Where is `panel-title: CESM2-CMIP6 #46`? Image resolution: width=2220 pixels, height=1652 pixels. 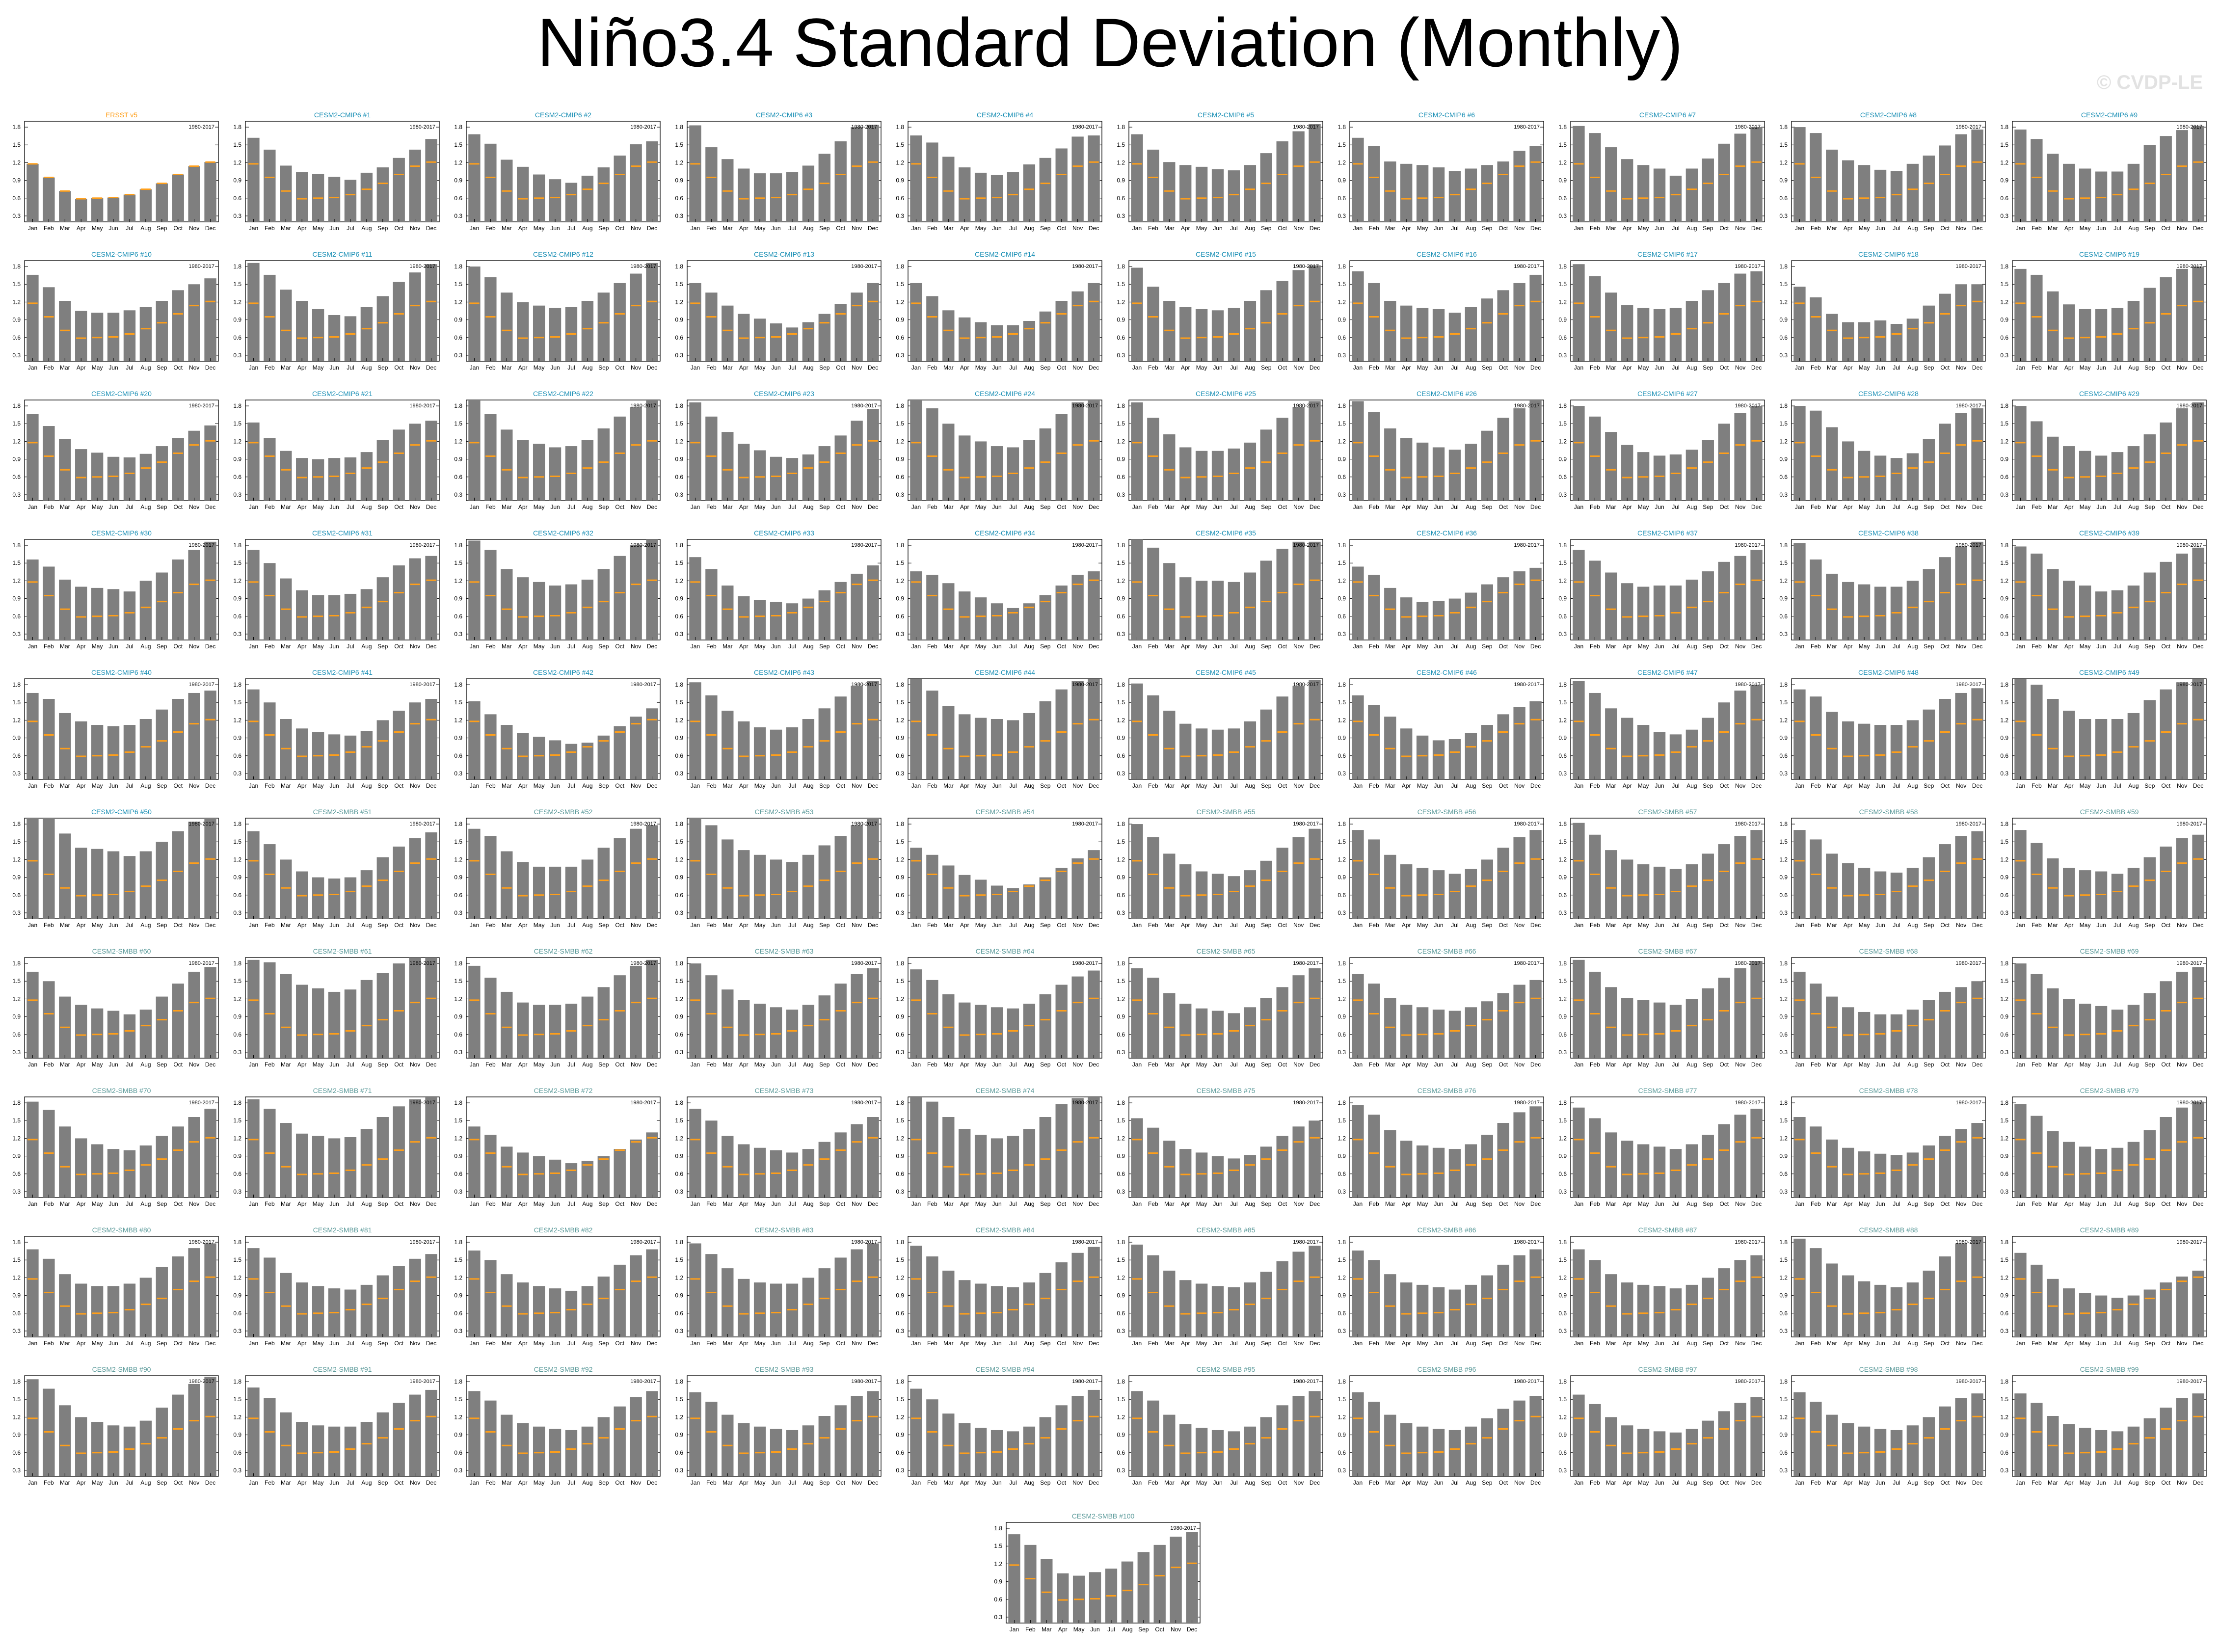 panel-title: CESM2-CMIP6 #46 is located at coordinates (1447, 672).